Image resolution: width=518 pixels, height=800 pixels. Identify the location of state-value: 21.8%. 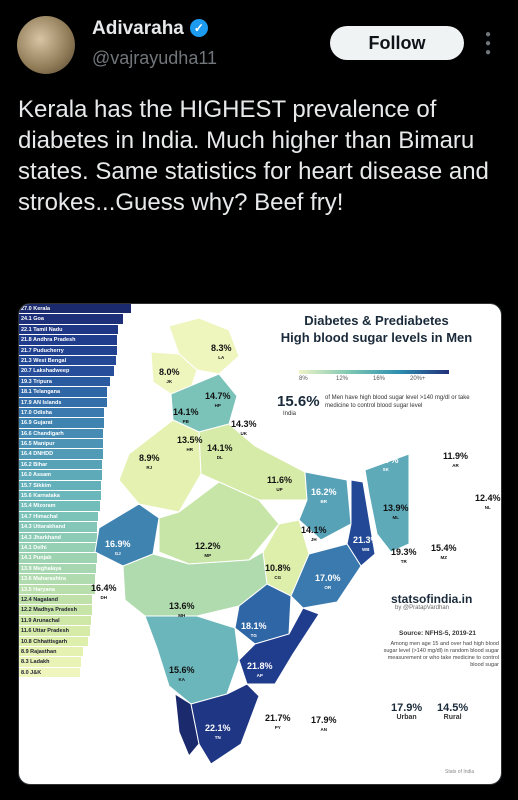
(260, 666).